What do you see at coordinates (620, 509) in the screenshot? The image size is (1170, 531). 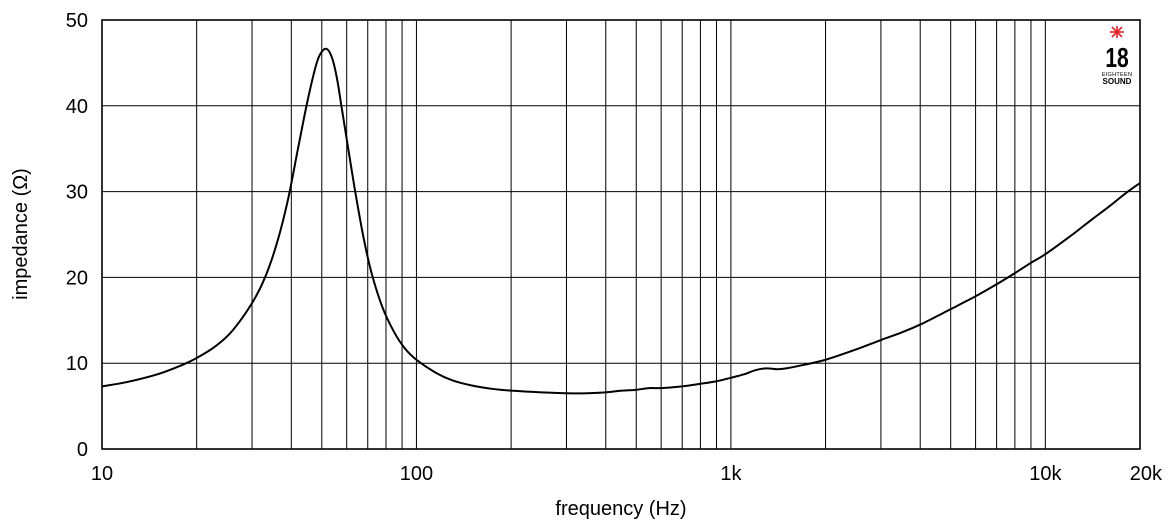 I see `x-axis-title: frequency (Hz)` at bounding box center [620, 509].